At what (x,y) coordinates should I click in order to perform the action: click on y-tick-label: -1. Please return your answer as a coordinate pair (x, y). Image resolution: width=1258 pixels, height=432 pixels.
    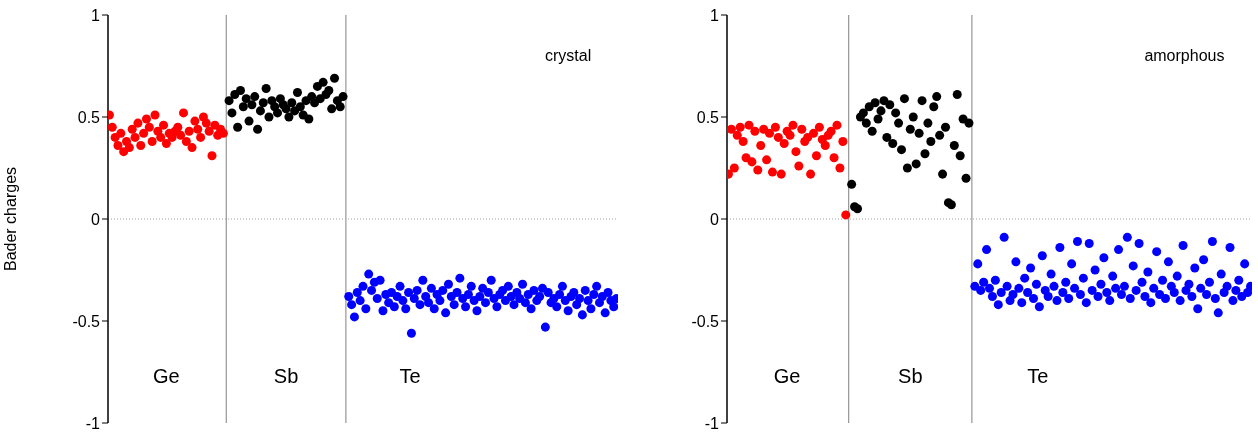
    Looking at the image, I should click on (93, 423).